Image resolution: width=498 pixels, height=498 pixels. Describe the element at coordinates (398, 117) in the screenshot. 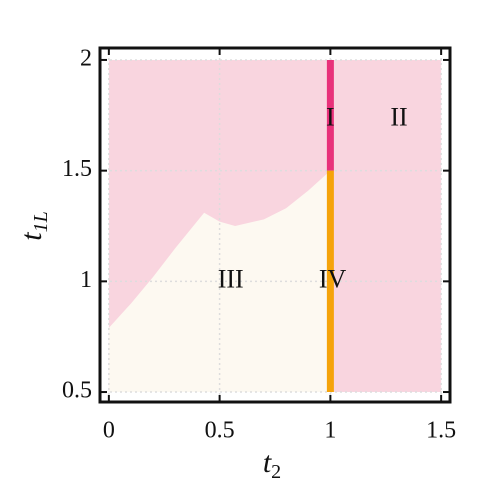

I see `region-label: II` at that location.